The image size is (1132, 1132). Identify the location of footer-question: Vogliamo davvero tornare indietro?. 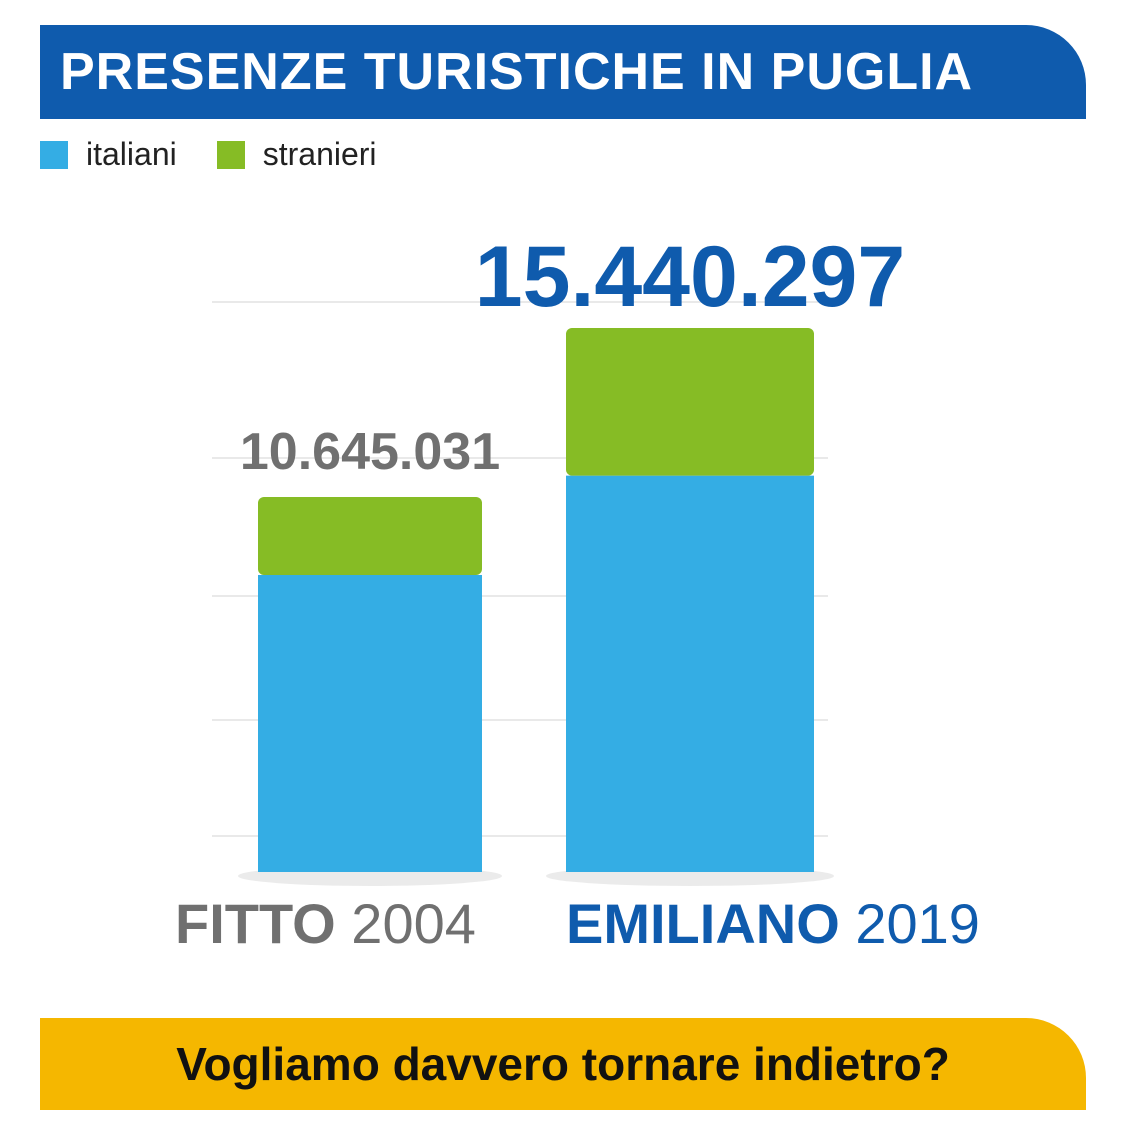
(563, 1064).